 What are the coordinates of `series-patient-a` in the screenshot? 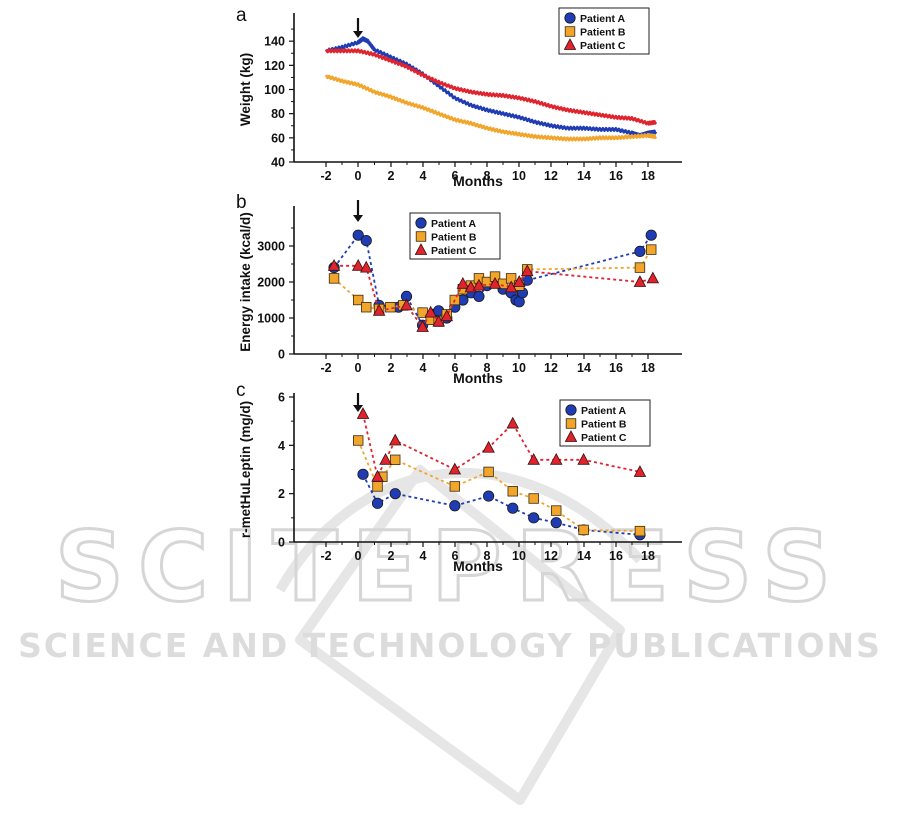 It's located at (491, 87).